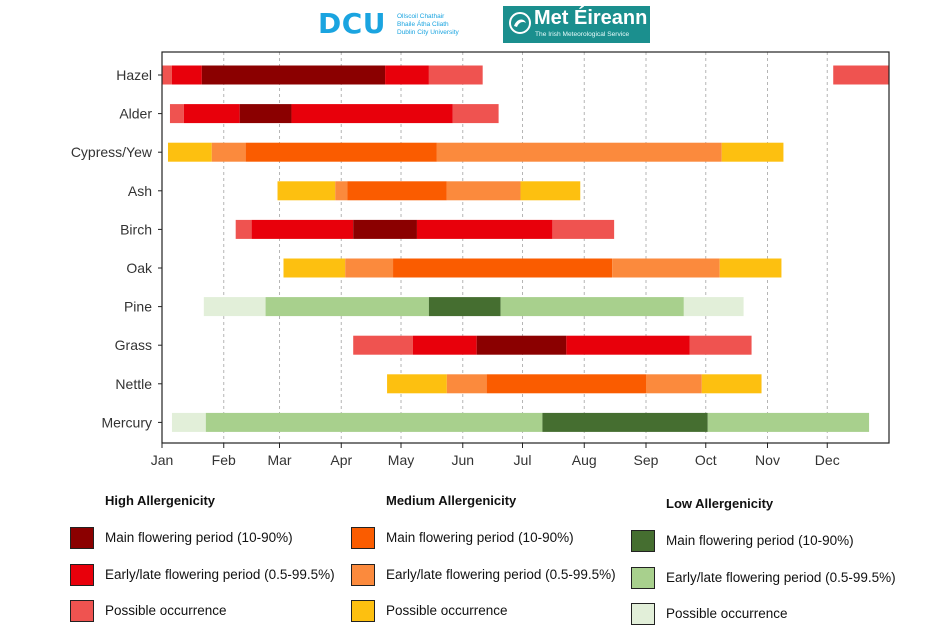 This screenshot has height=632, width=927. Describe the element at coordinates (385, 229) in the screenshot. I see `bar-birch-main` at that location.